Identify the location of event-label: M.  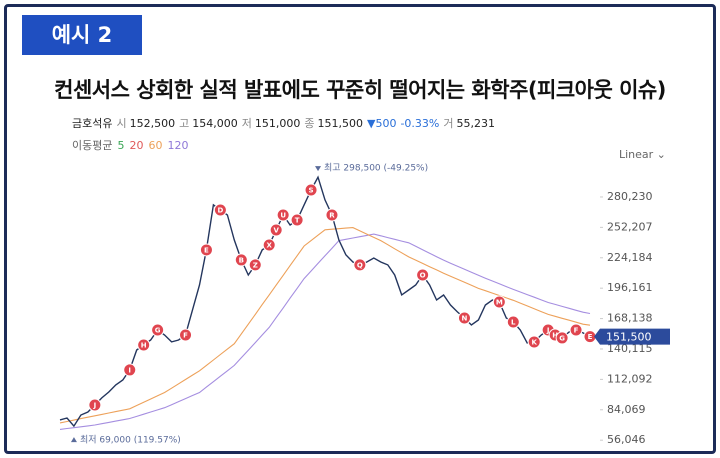
(499, 303).